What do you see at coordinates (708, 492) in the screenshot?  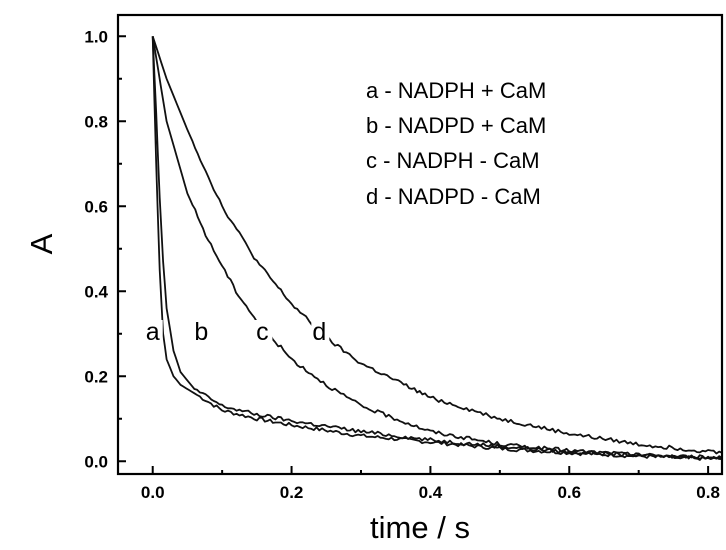 I see `x-tick-label: 0.8` at bounding box center [708, 492].